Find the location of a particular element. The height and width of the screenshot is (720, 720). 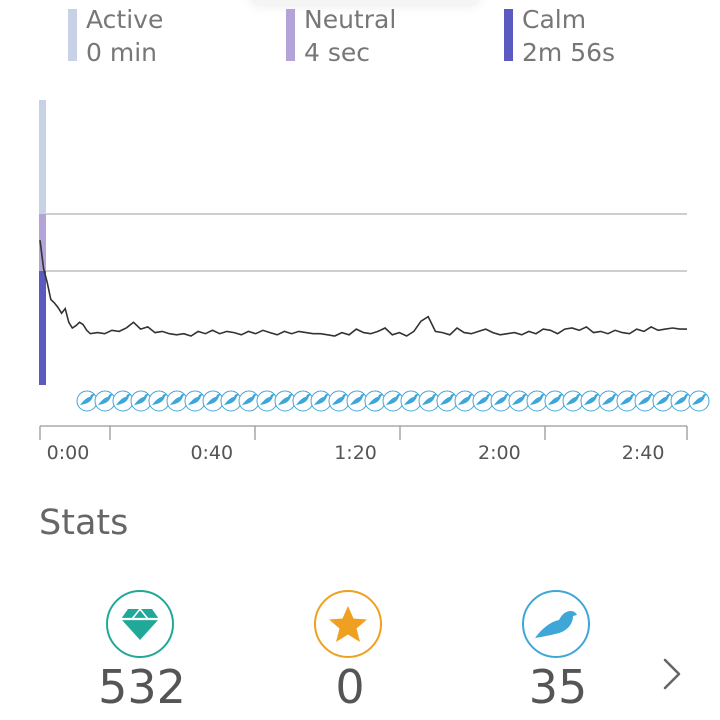

legend-title-active: Active is located at coordinates (125, 19).